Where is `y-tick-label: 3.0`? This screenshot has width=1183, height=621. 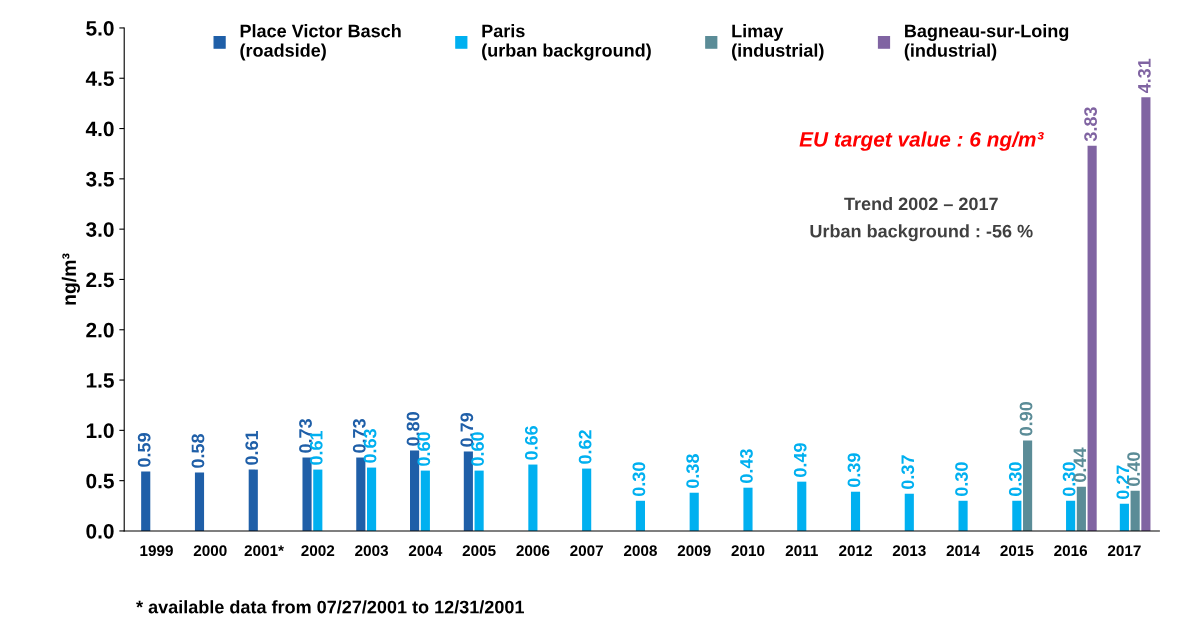 y-tick-label: 3.0 is located at coordinates (100, 229).